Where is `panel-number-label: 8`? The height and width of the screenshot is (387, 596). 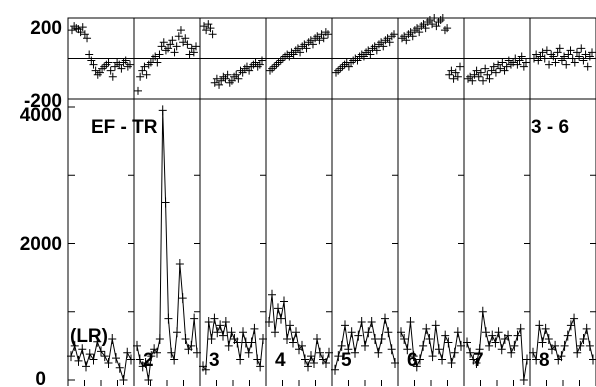 panel-number-label: 8 is located at coordinates (544, 360).